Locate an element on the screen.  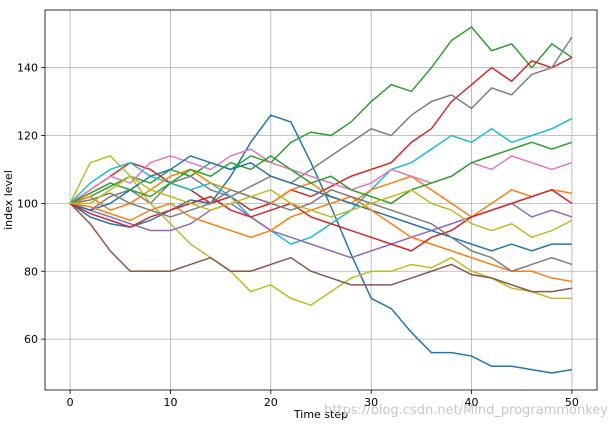
x-tick-label: 10 is located at coordinates (170, 402).